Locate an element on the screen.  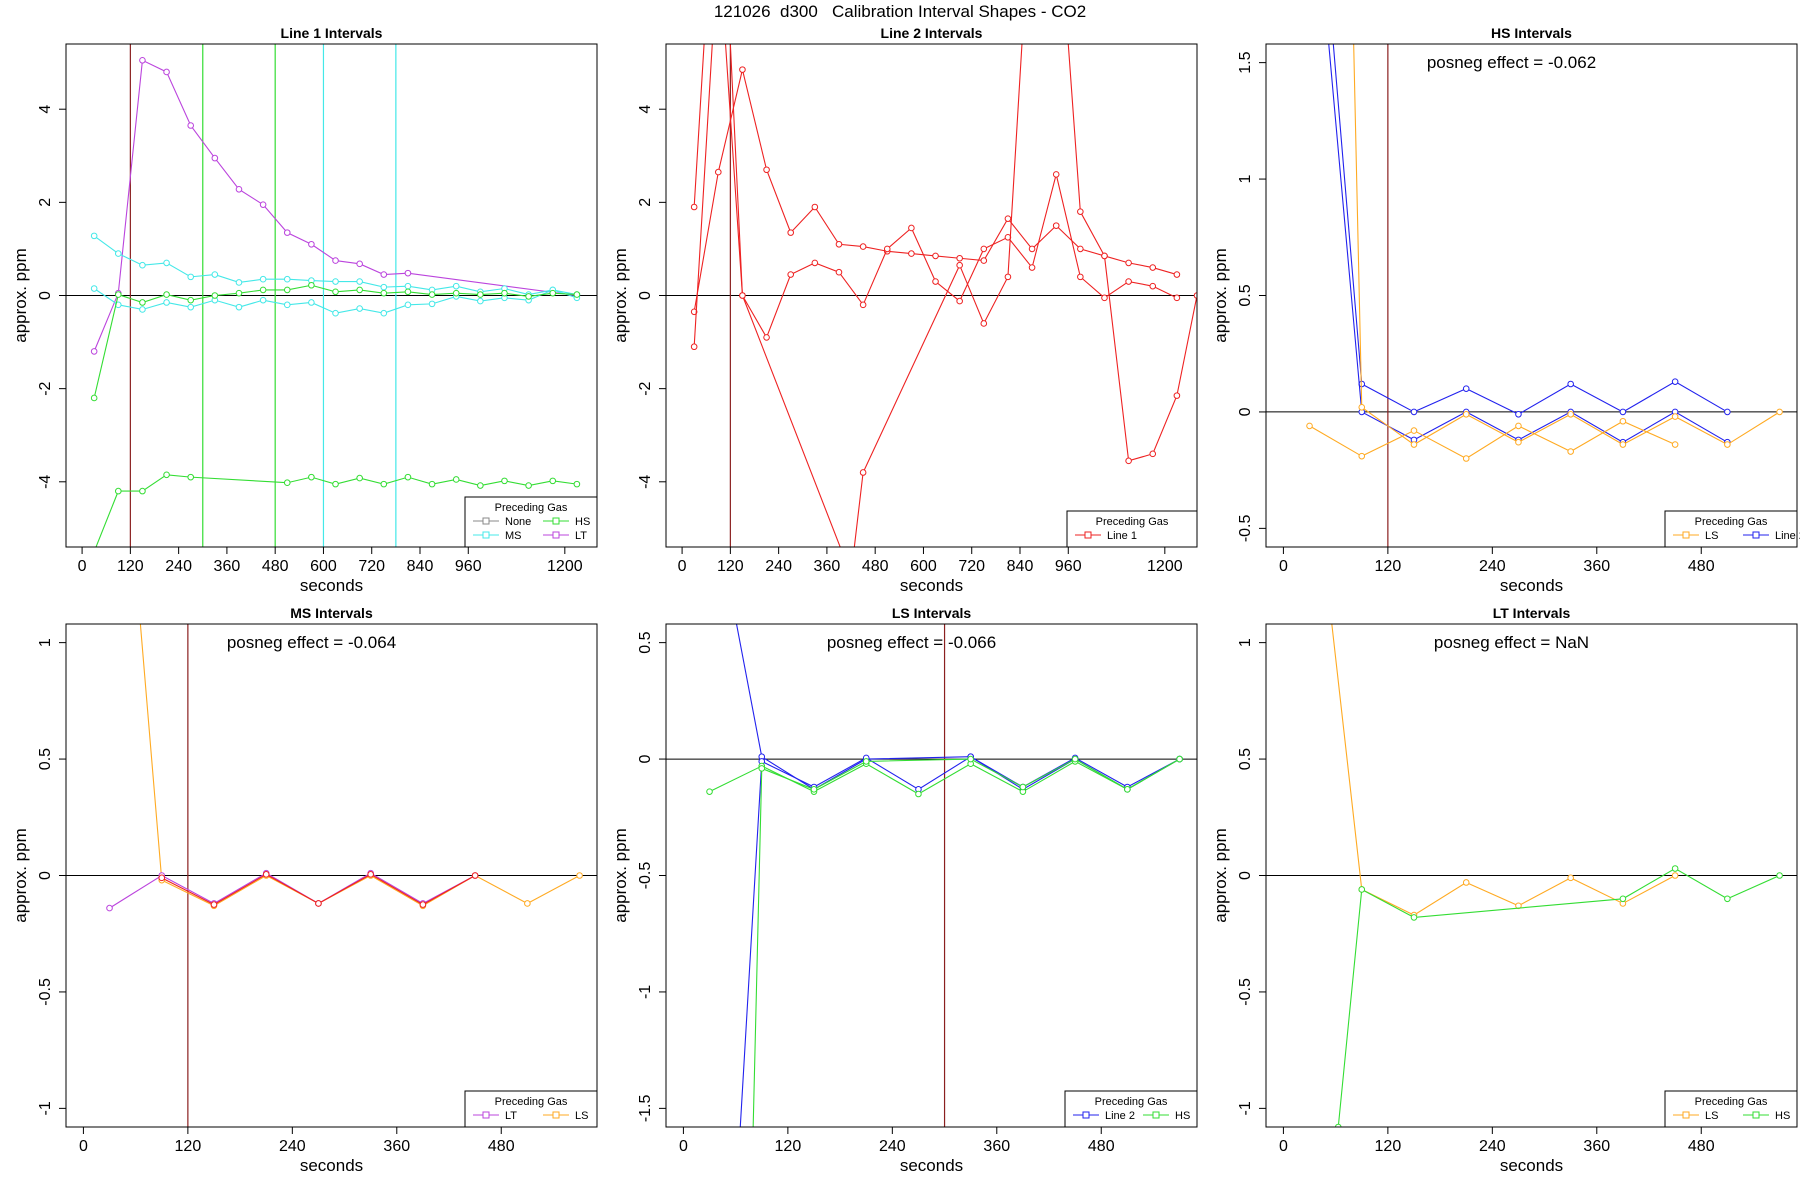
legend-title: Preceding Gas is located at coordinates (1731, 522).